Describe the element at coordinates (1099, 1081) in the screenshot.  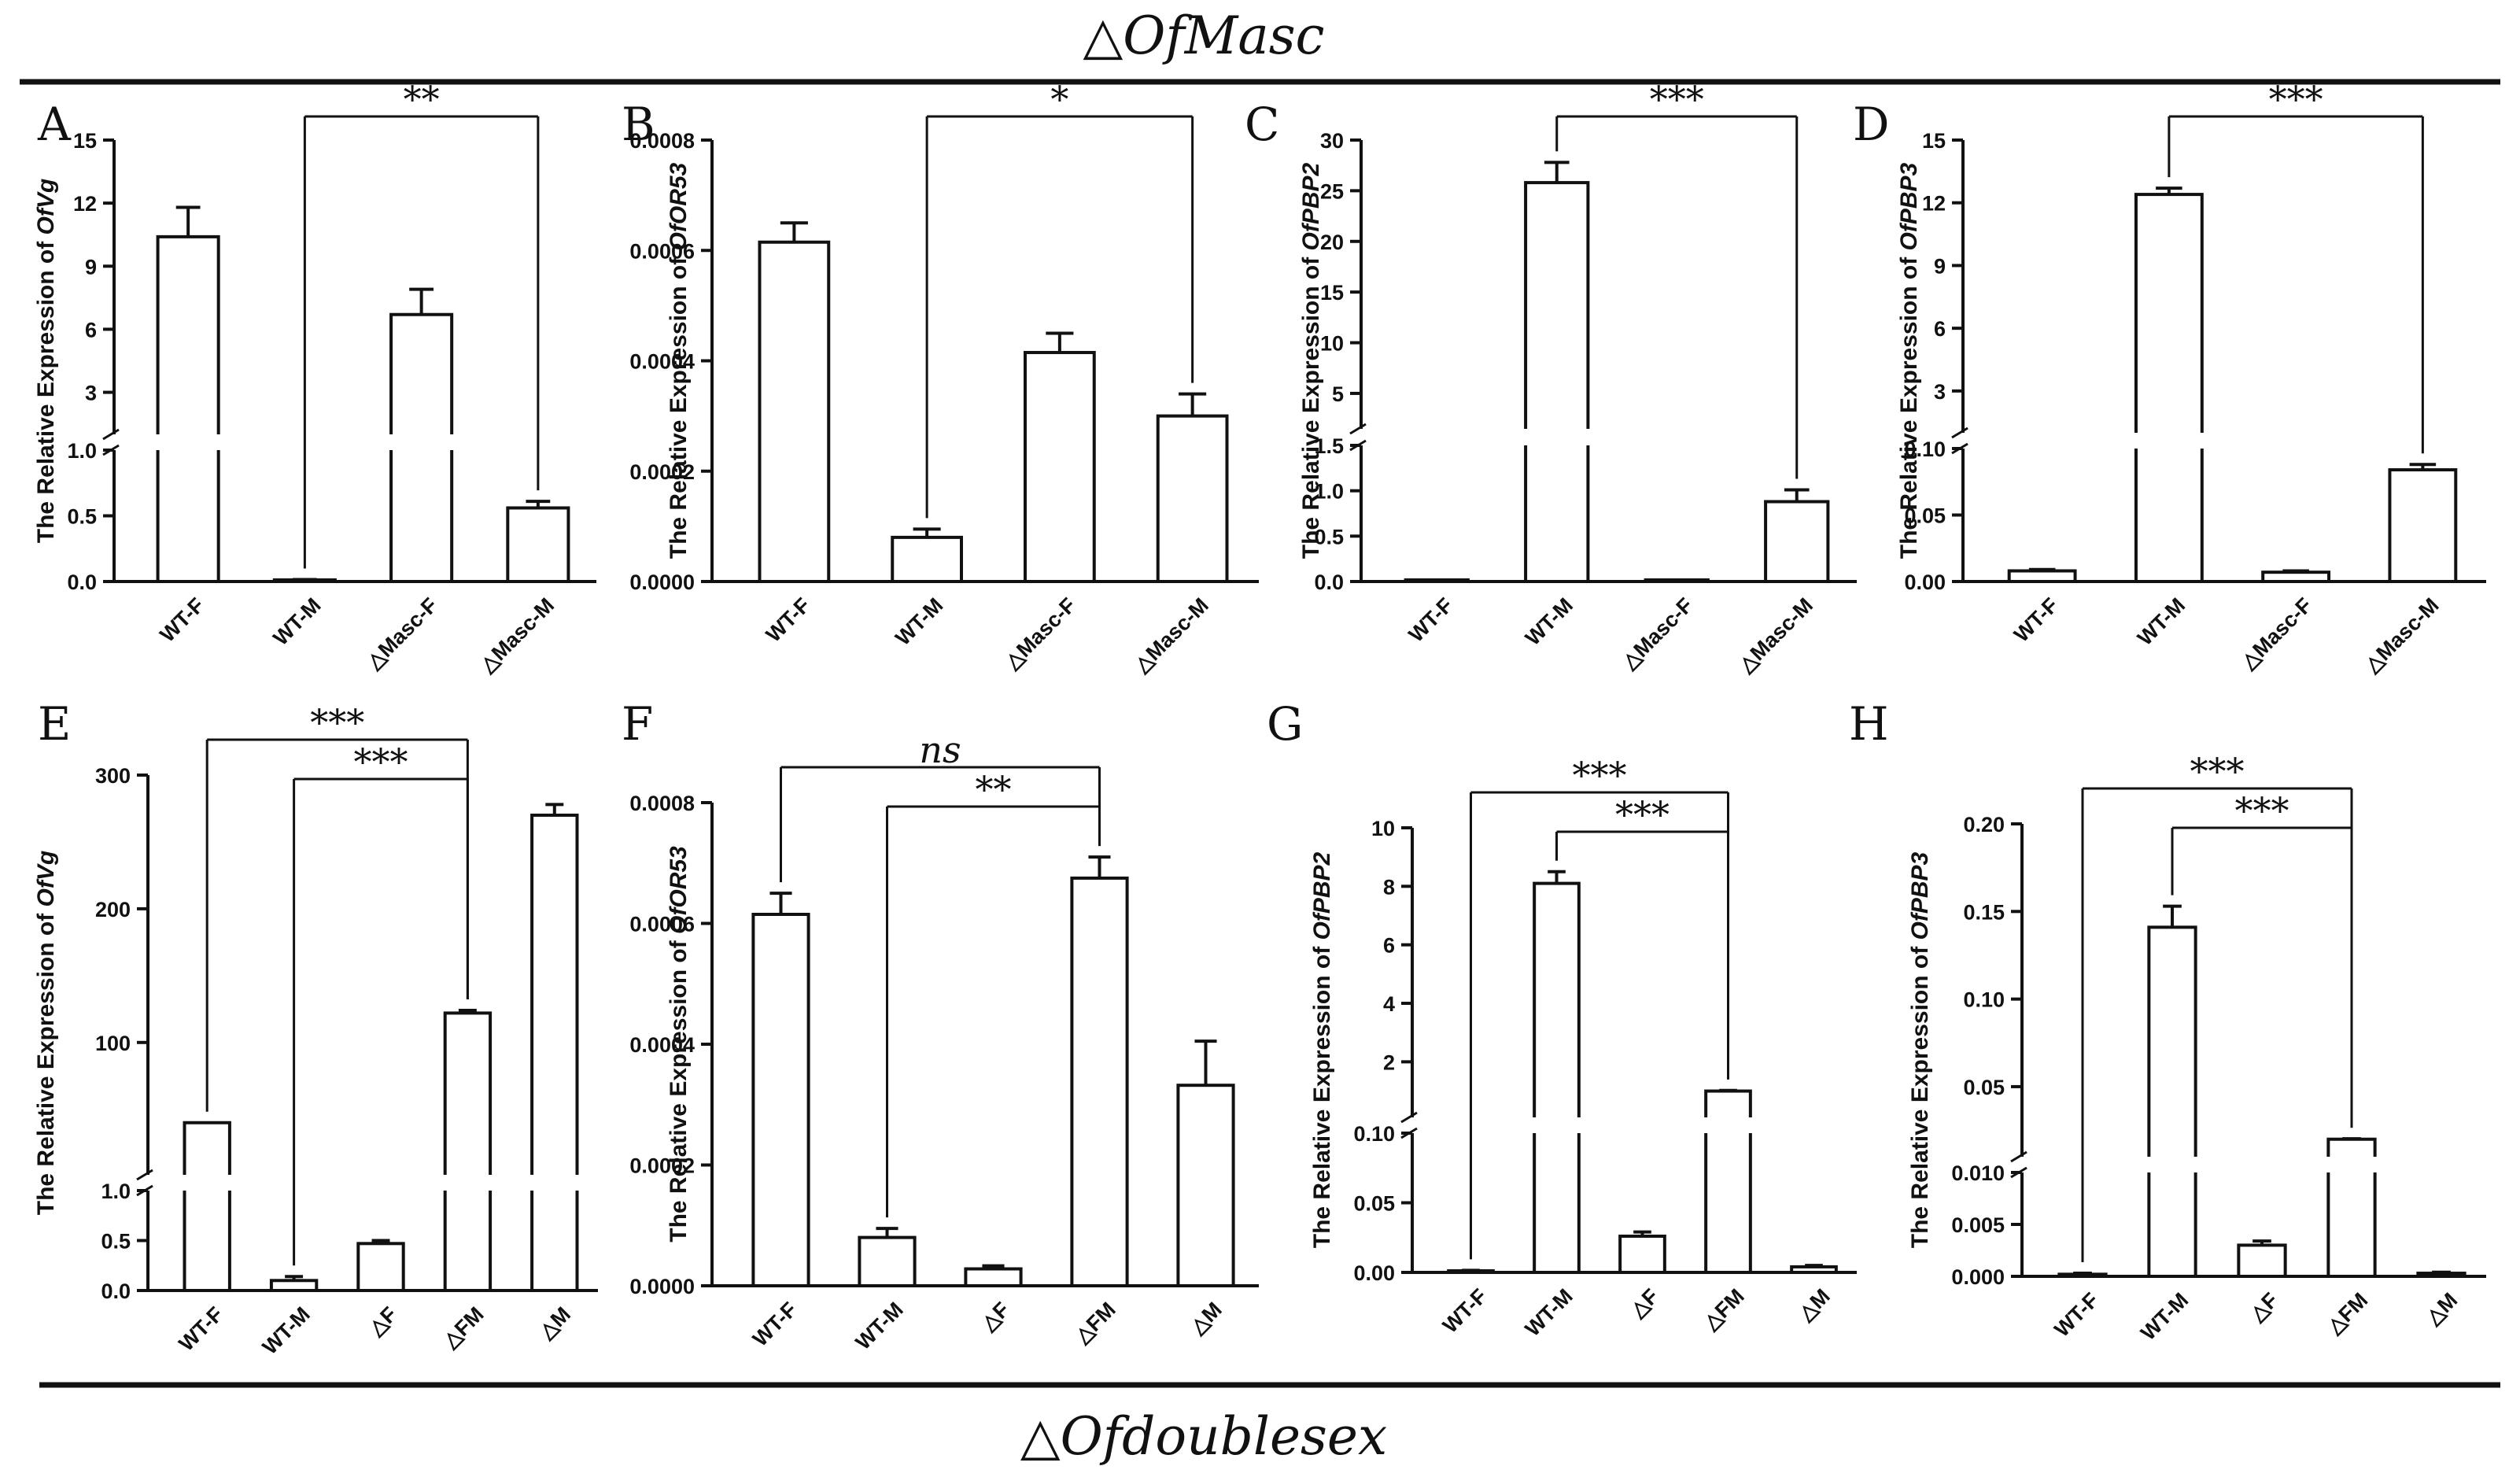
I see `bar-△FM` at that location.